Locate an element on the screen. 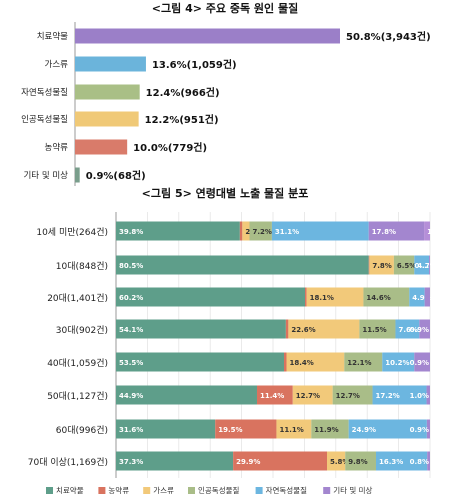 The width and height of the screenshot is (450, 504). chart2-data-label: 37.3% is located at coordinates (131, 462).